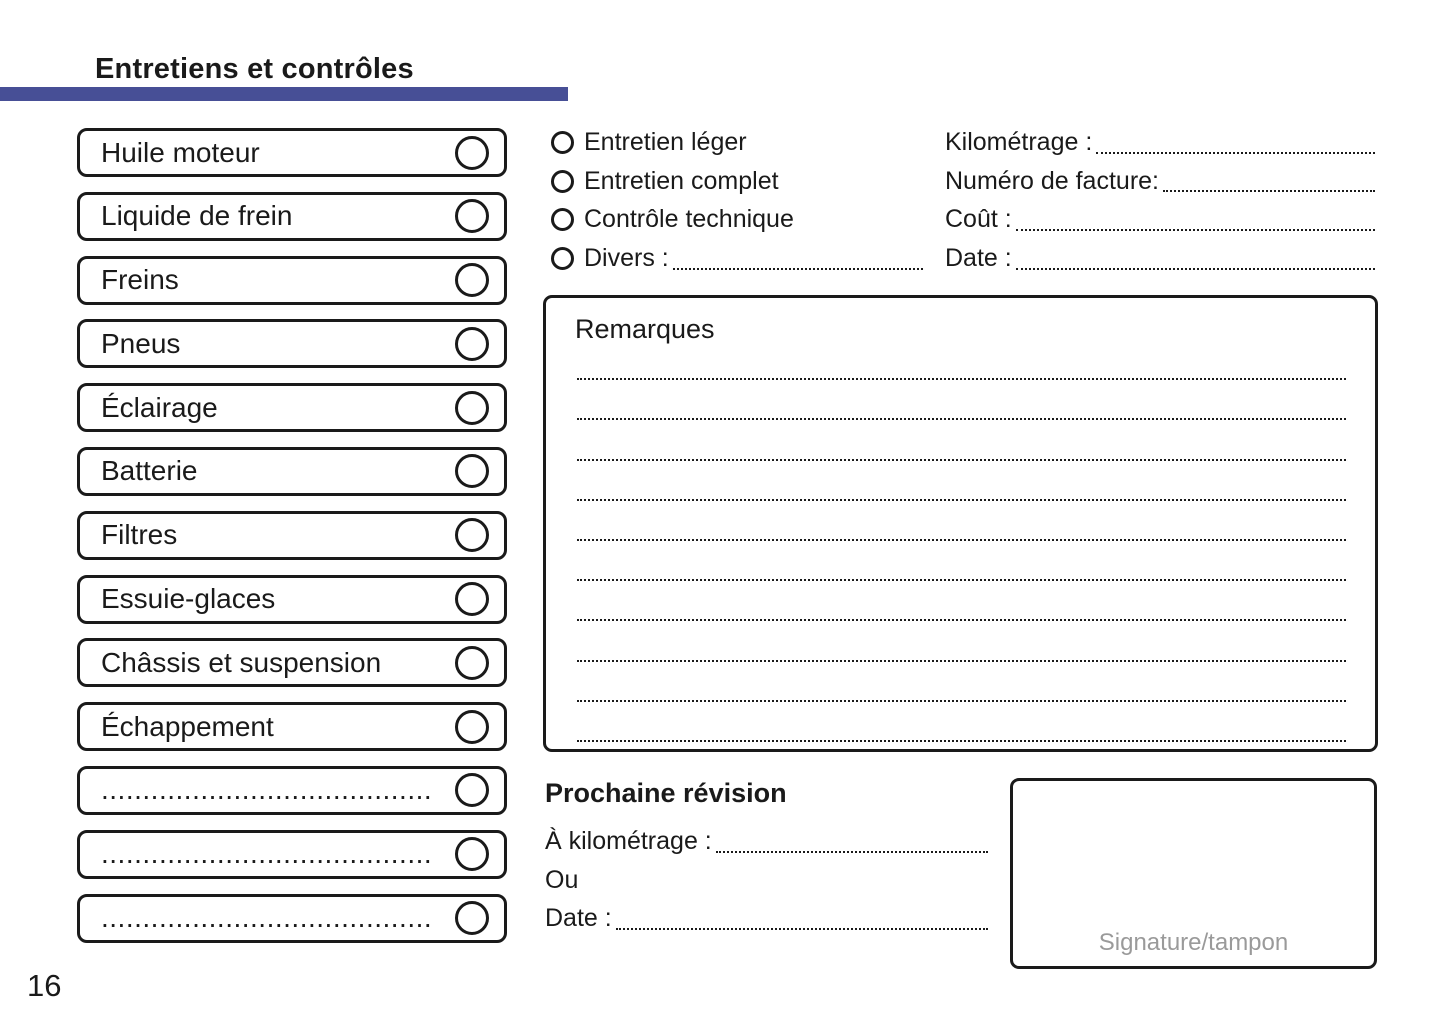 This screenshot has height=1018, width=1445. I want to click on checklist-item: Châssis et suspension, so click(292, 663).